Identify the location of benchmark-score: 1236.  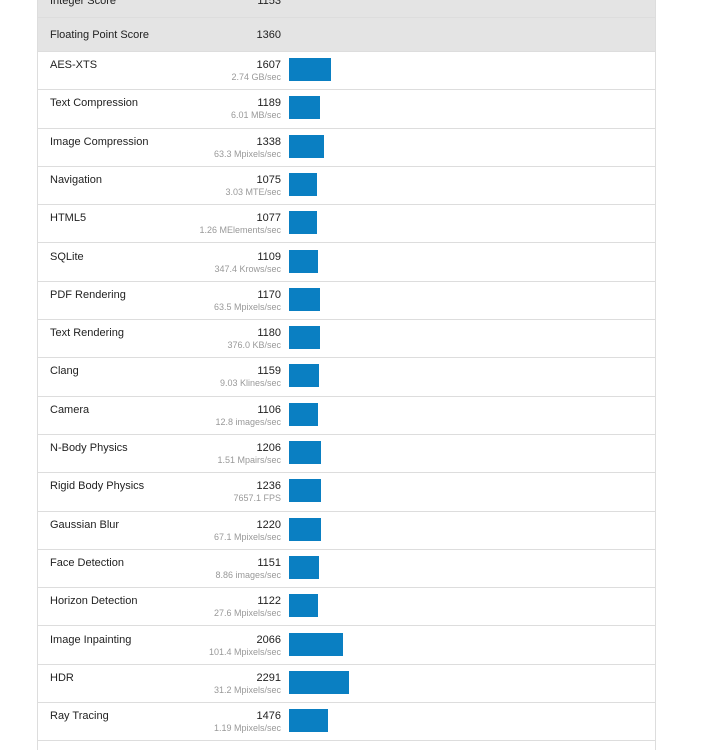
(268, 486).